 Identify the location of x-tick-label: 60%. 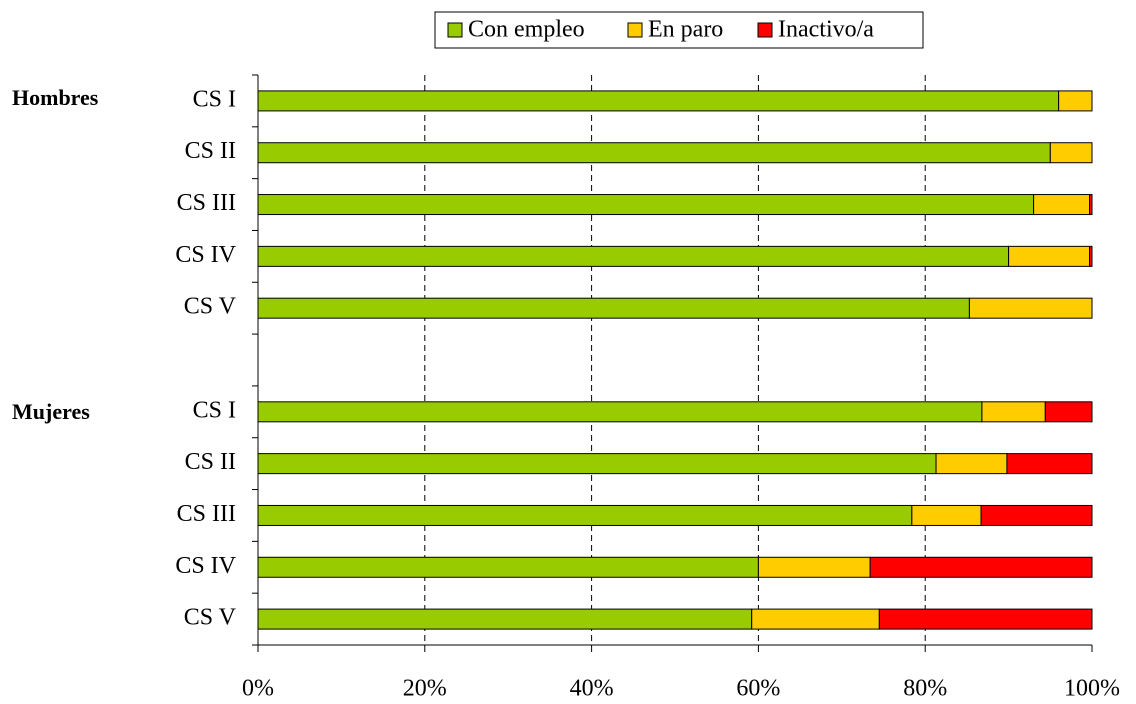
(758, 689).